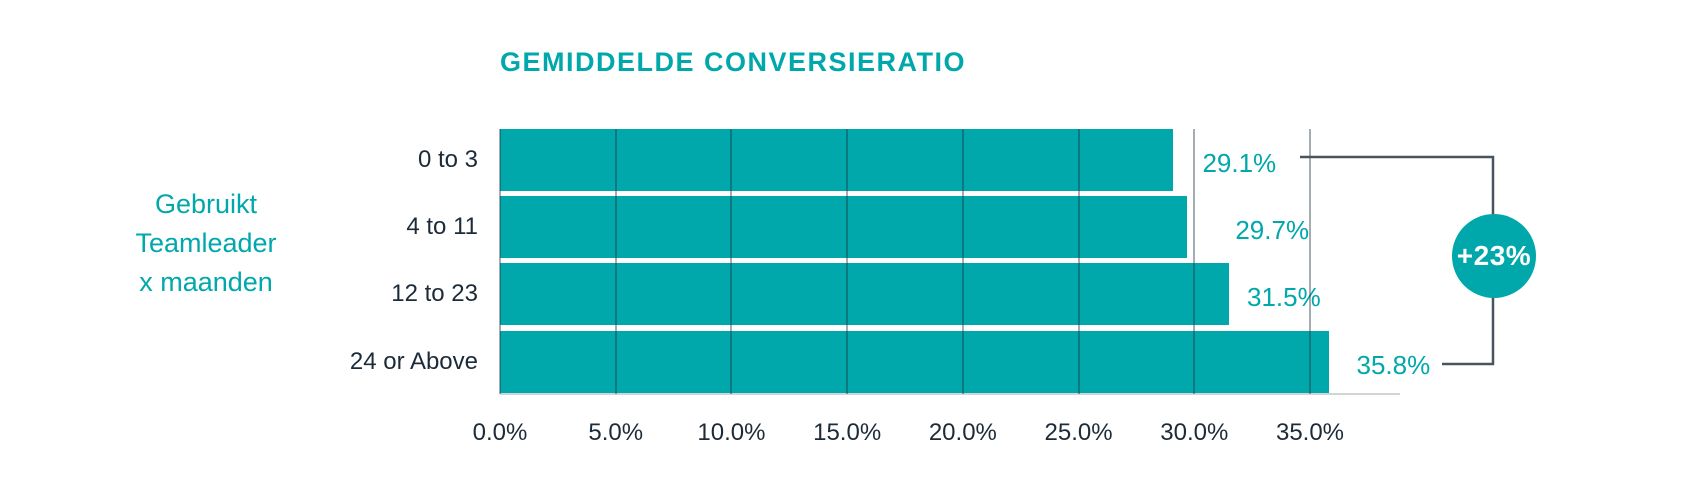 The image size is (1682, 500). I want to click on category-label: 4 to 11, so click(442, 226).